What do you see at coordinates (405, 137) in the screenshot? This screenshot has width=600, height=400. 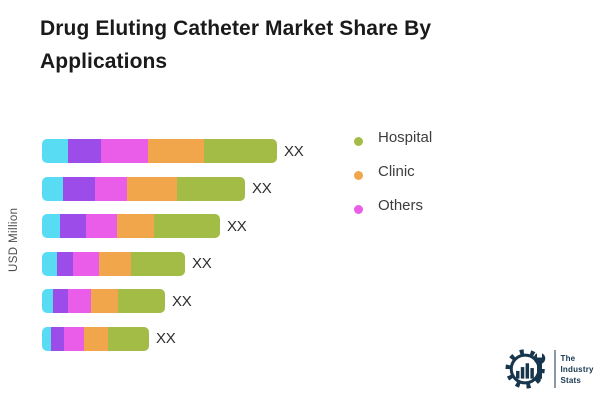 I see `legend-label: Hospital` at bounding box center [405, 137].